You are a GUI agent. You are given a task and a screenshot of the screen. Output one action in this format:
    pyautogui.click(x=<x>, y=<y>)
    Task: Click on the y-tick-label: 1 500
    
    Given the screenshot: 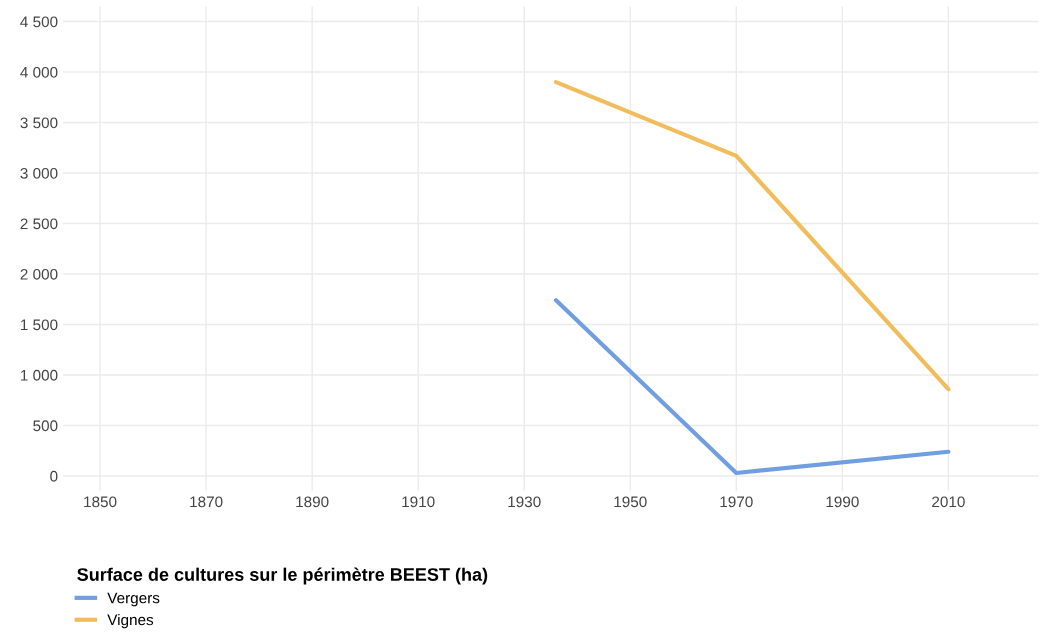 What is the action you would take?
    pyautogui.click(x=39, y=325)
    